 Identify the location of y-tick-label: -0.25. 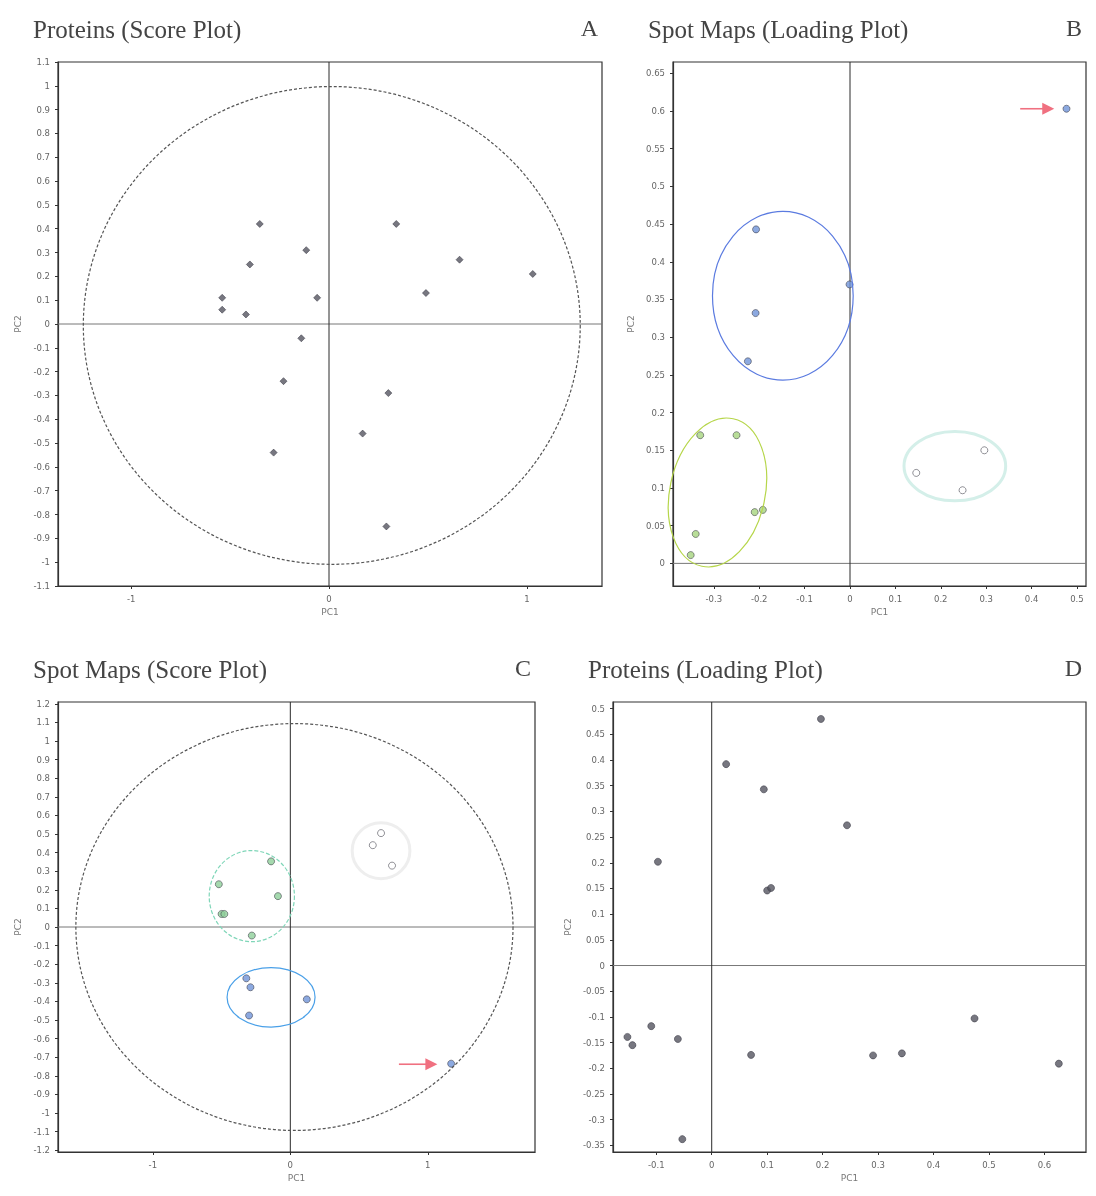
(594, 1093).